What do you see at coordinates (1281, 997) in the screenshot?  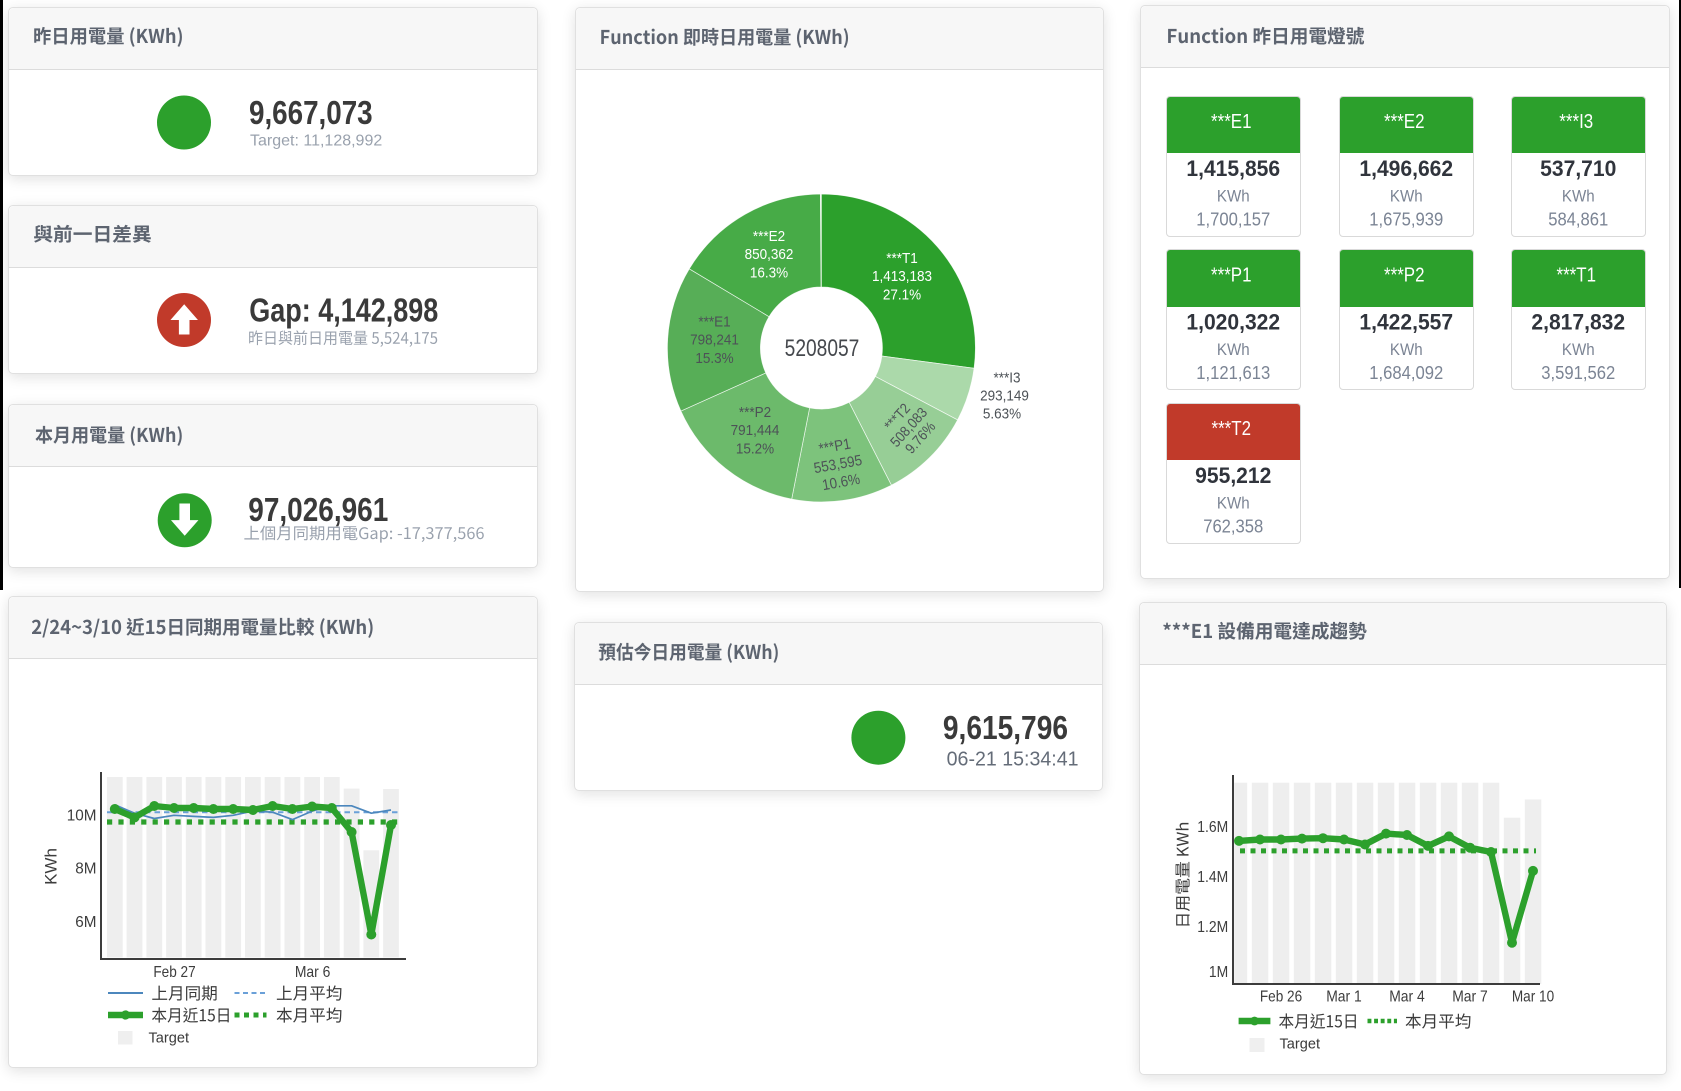 I see `svg-text: Feb 26` at bounding box center [1281, 997].